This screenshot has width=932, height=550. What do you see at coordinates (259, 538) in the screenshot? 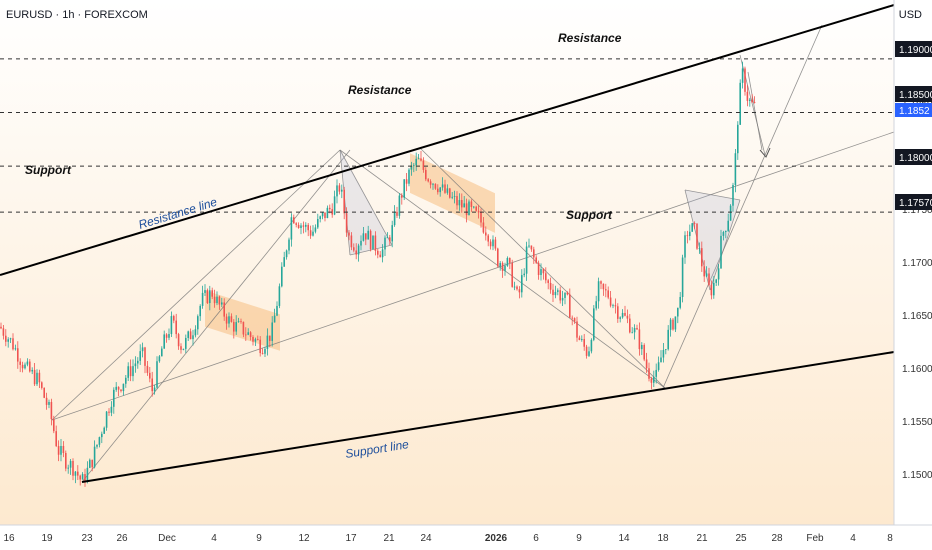
I see `time-tick: 9` at bounding box center [259, 538].